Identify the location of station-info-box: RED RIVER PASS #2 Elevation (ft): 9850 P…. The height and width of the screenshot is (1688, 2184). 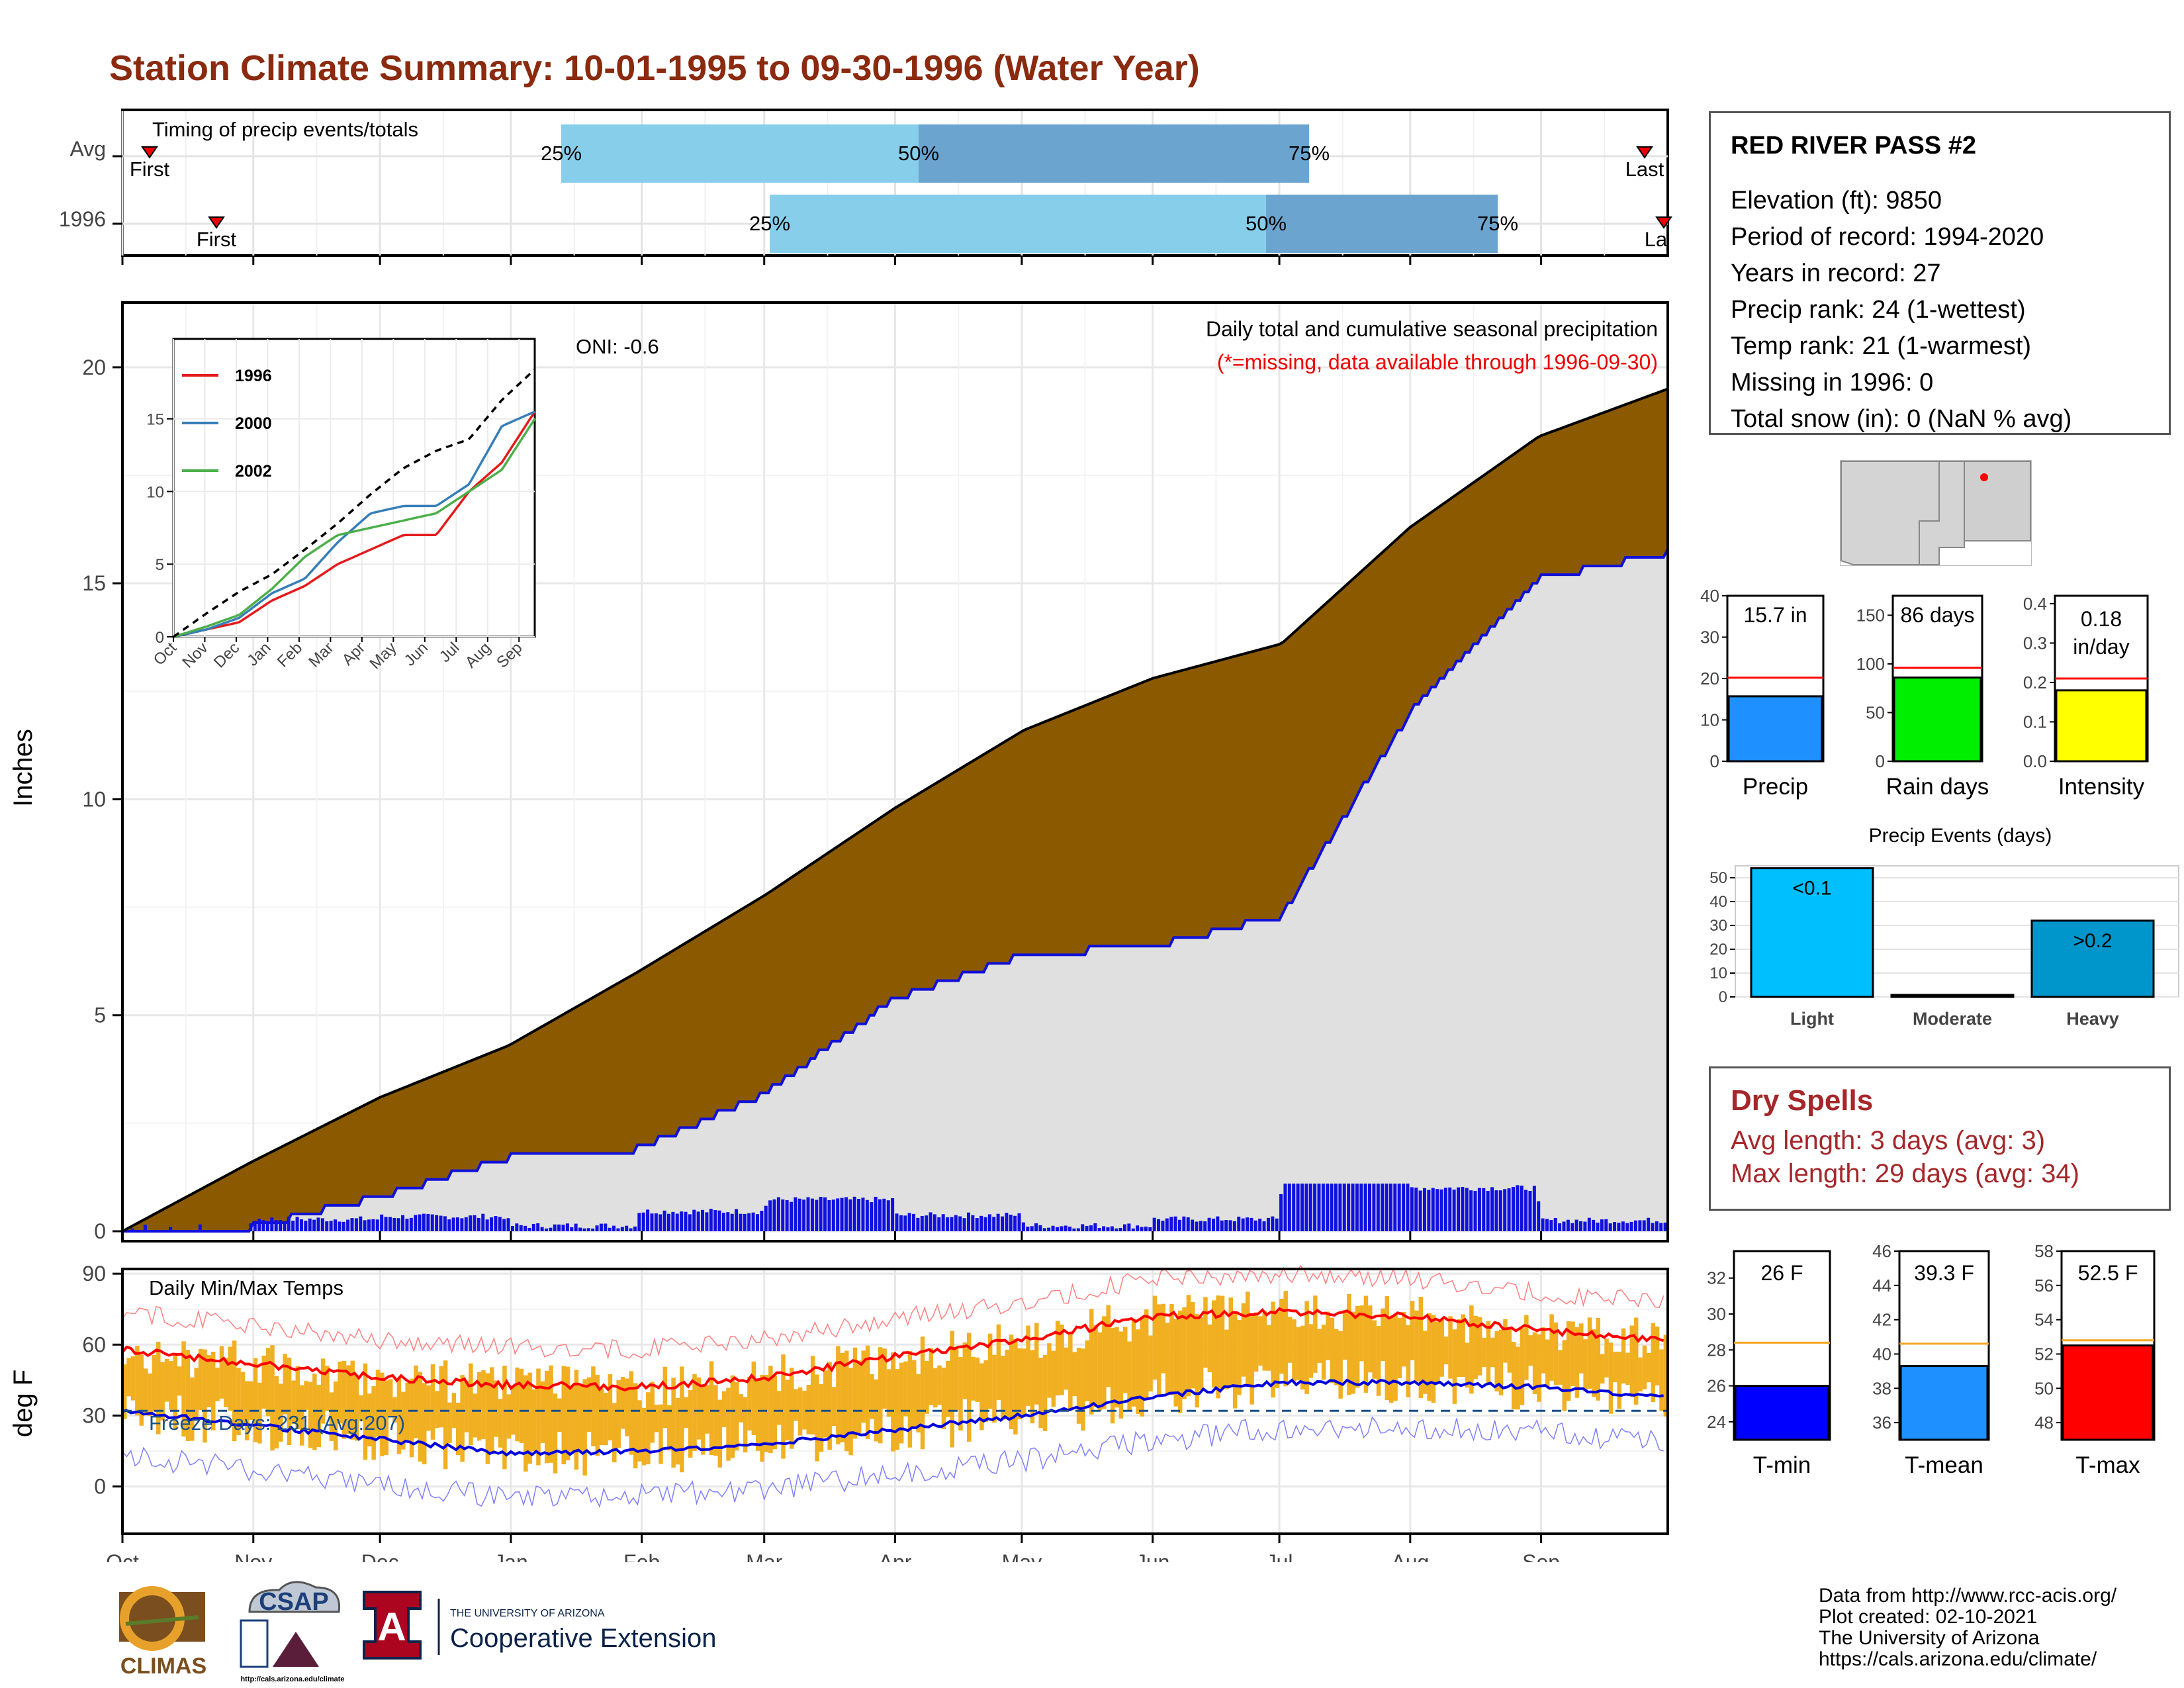
(1940, 273).